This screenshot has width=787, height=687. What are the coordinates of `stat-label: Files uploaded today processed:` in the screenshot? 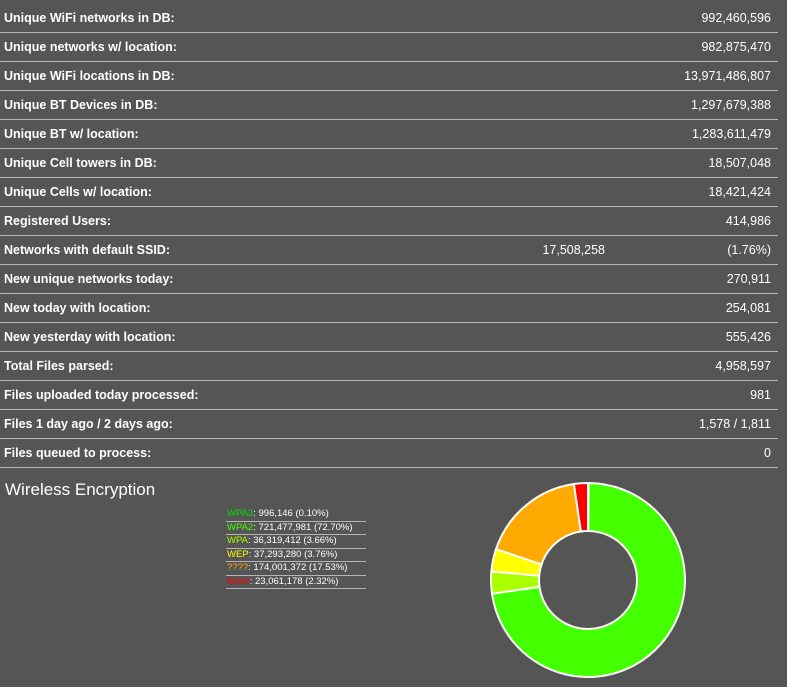 It's located at (175, 395).